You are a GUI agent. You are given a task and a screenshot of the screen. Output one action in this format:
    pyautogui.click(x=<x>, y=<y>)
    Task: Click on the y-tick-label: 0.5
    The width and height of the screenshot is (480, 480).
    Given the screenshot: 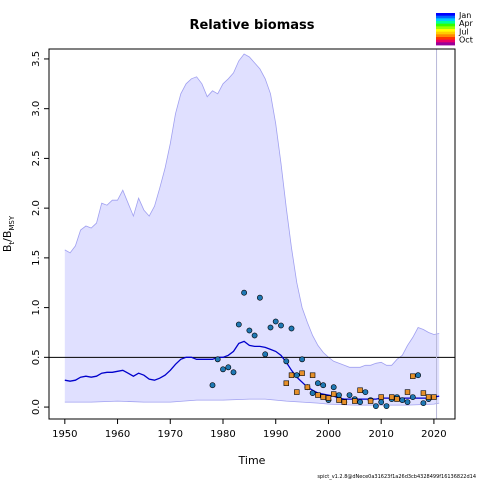 What is the action you would take?
    pyautogui.click(x=36, y=357)
    